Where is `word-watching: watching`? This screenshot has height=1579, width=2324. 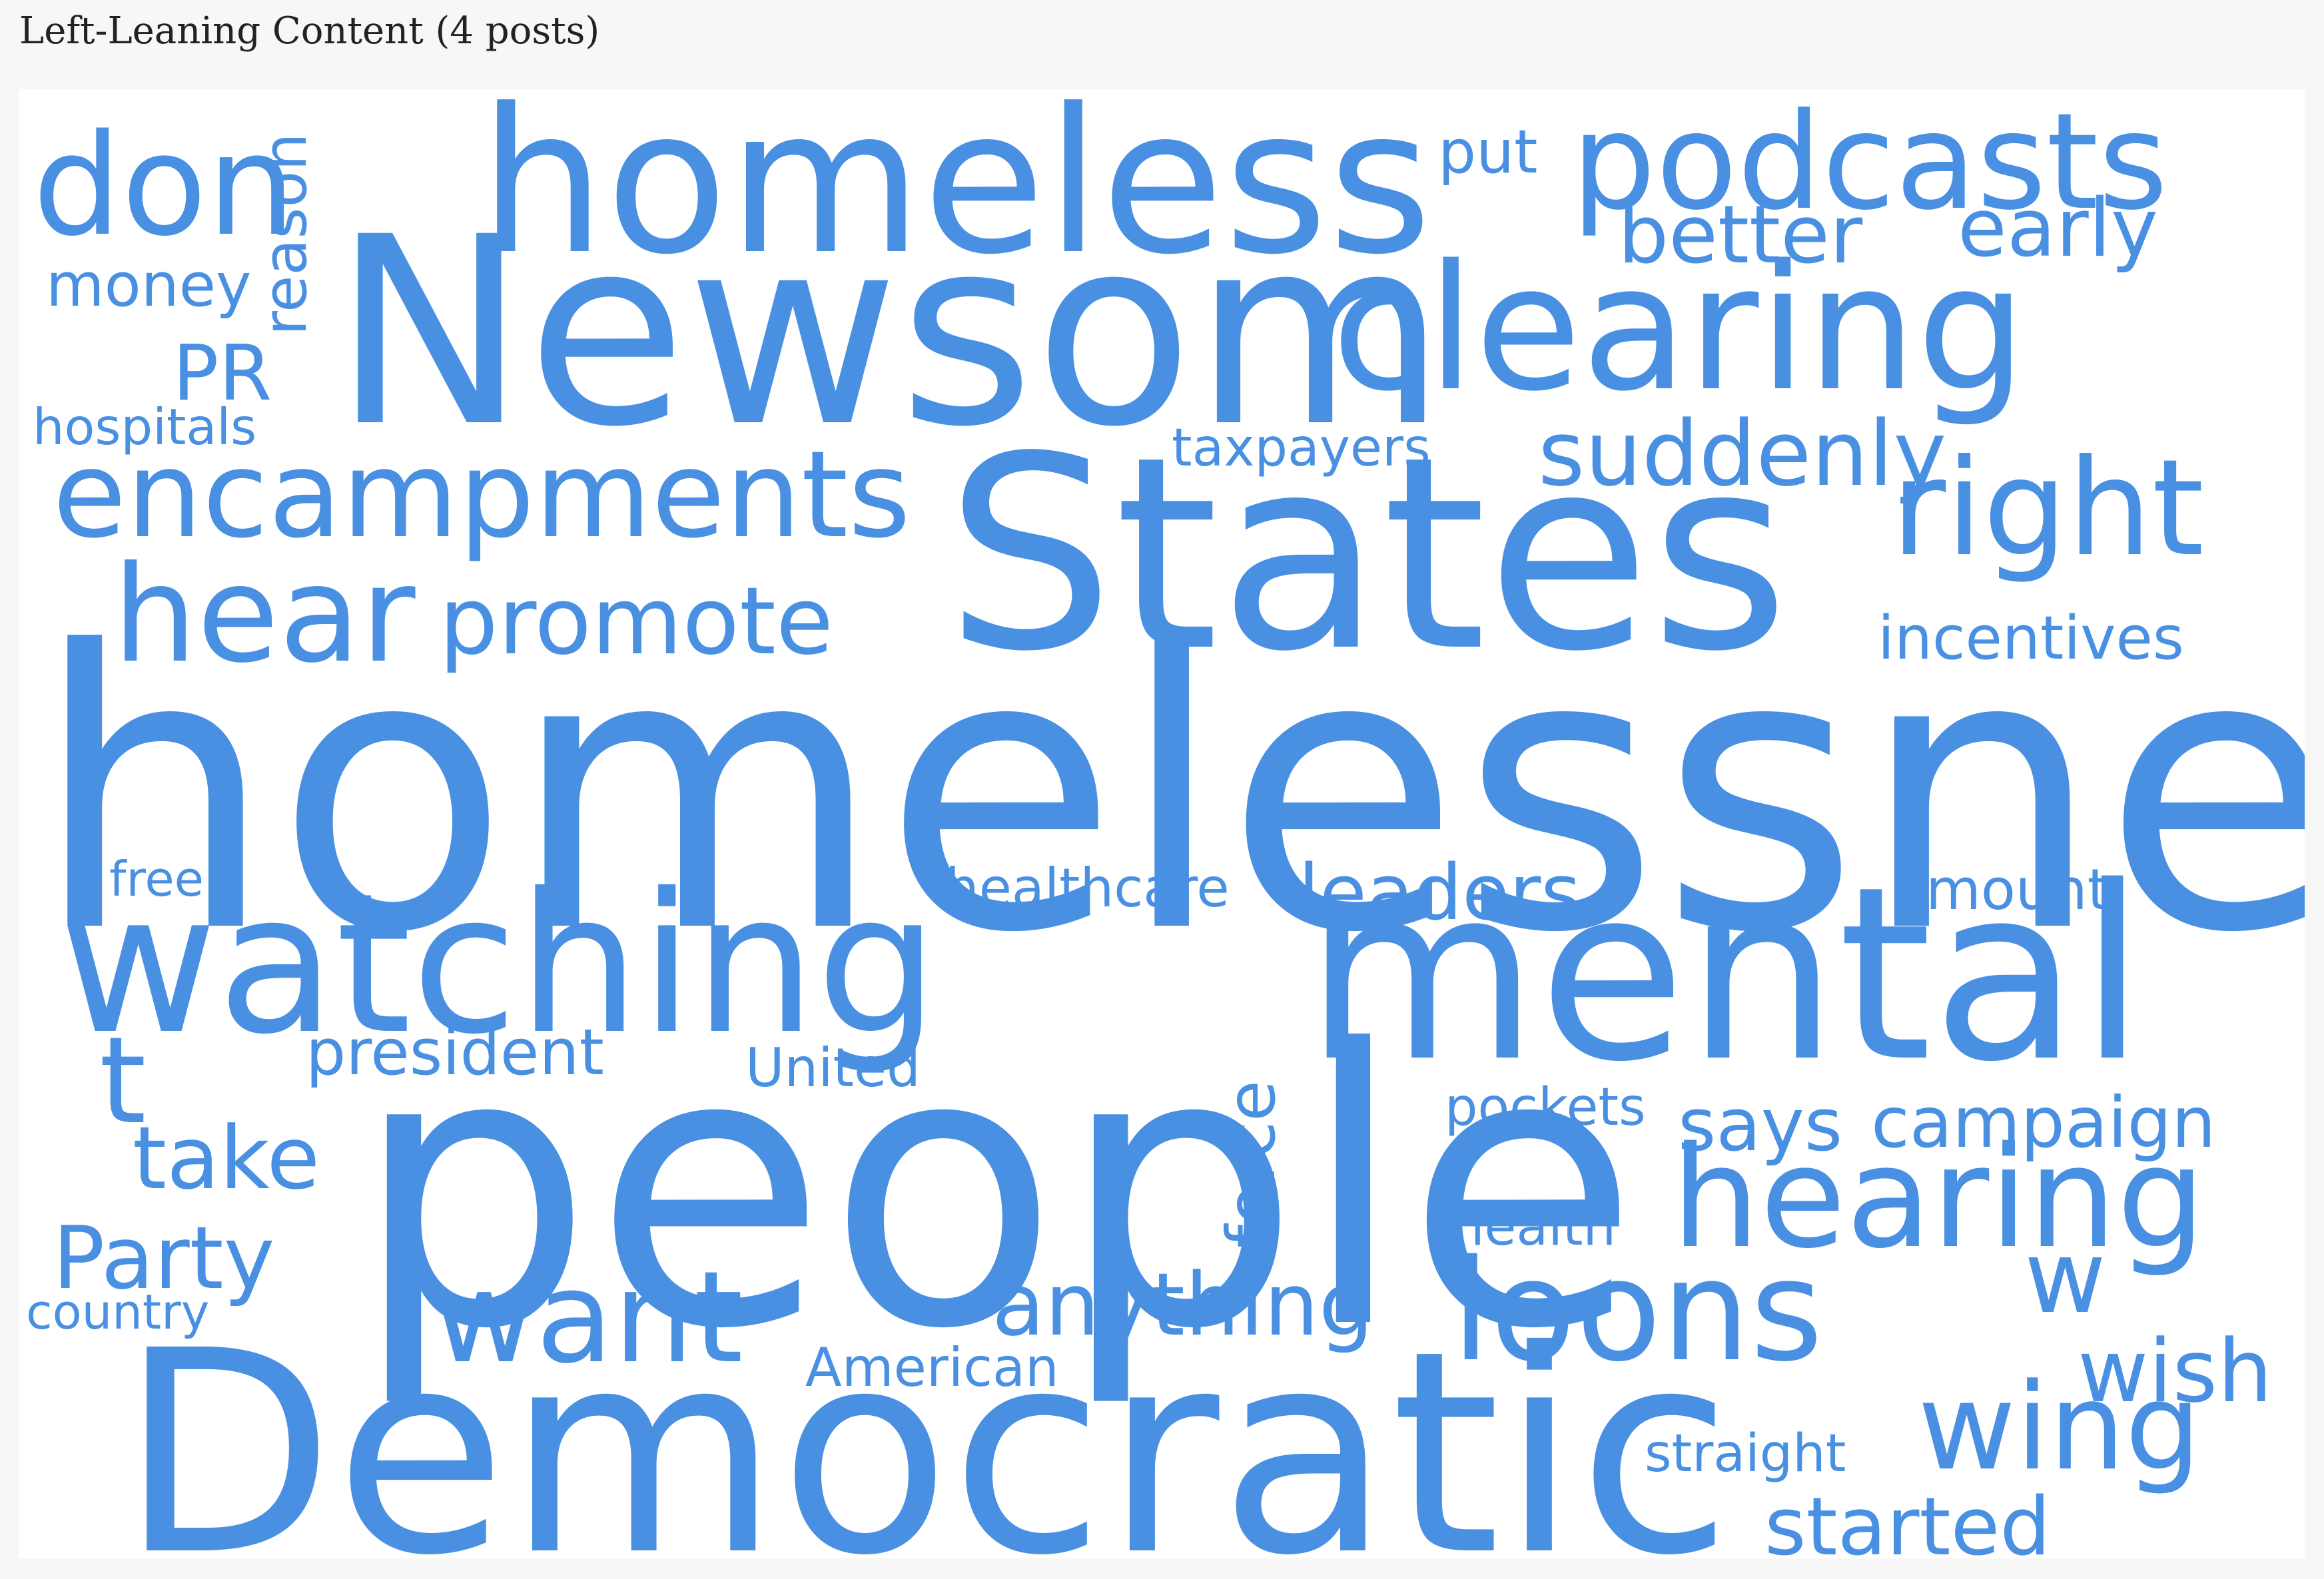
word-watching: watching is located at coordinates (499, 964).